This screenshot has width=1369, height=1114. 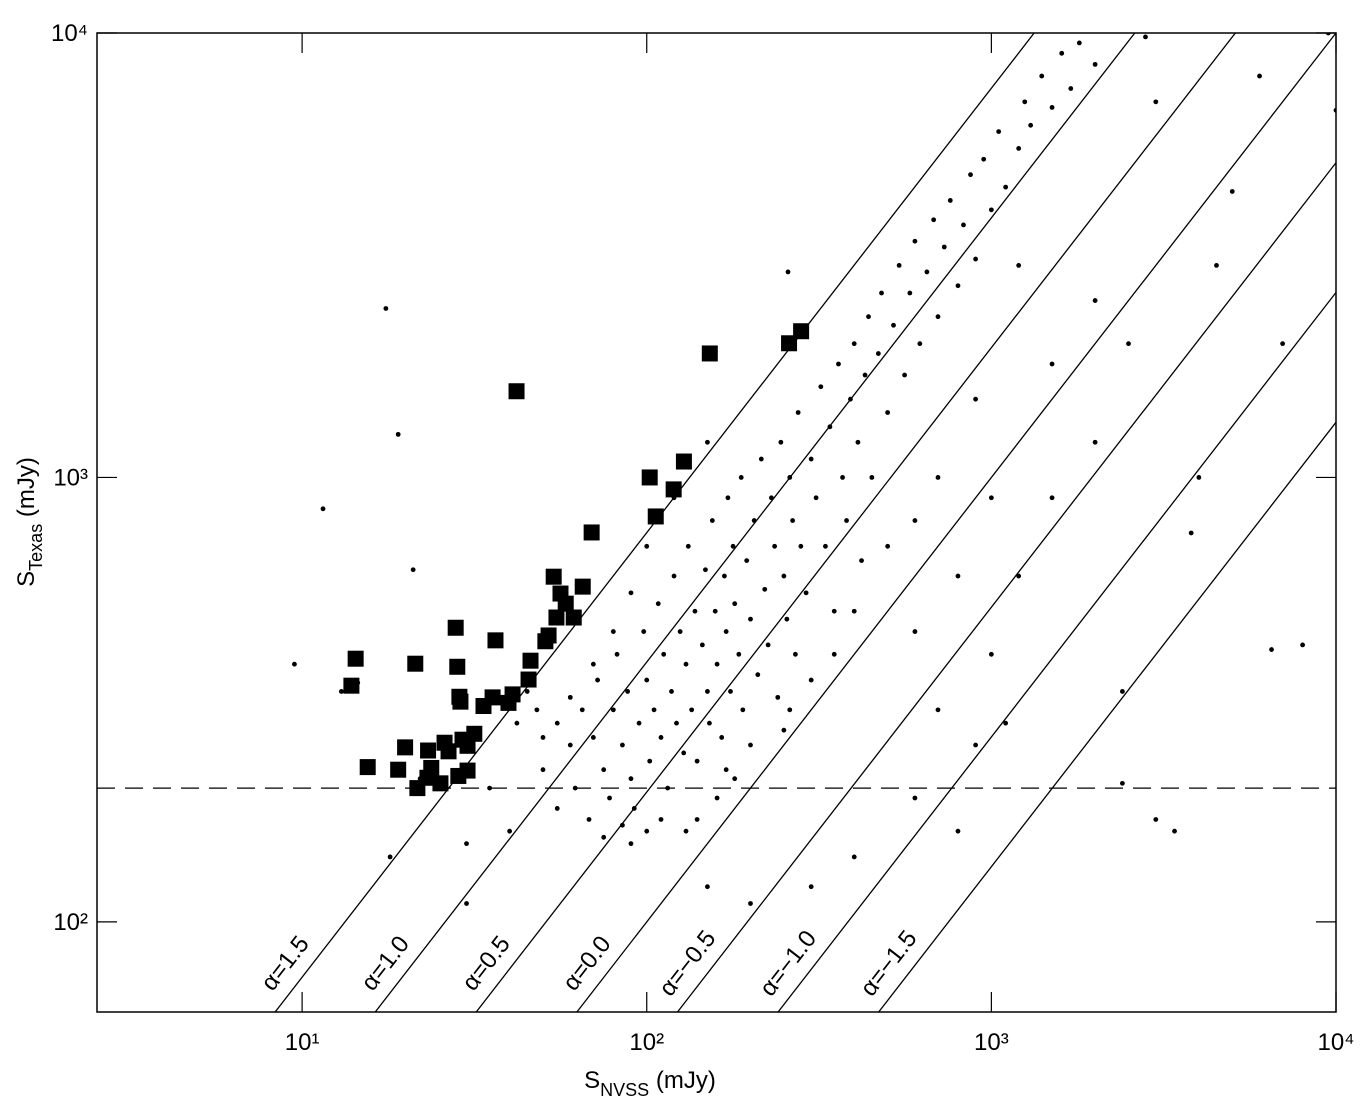 I want to click on y-label-sub: Texas, so click(x=36, y=547).